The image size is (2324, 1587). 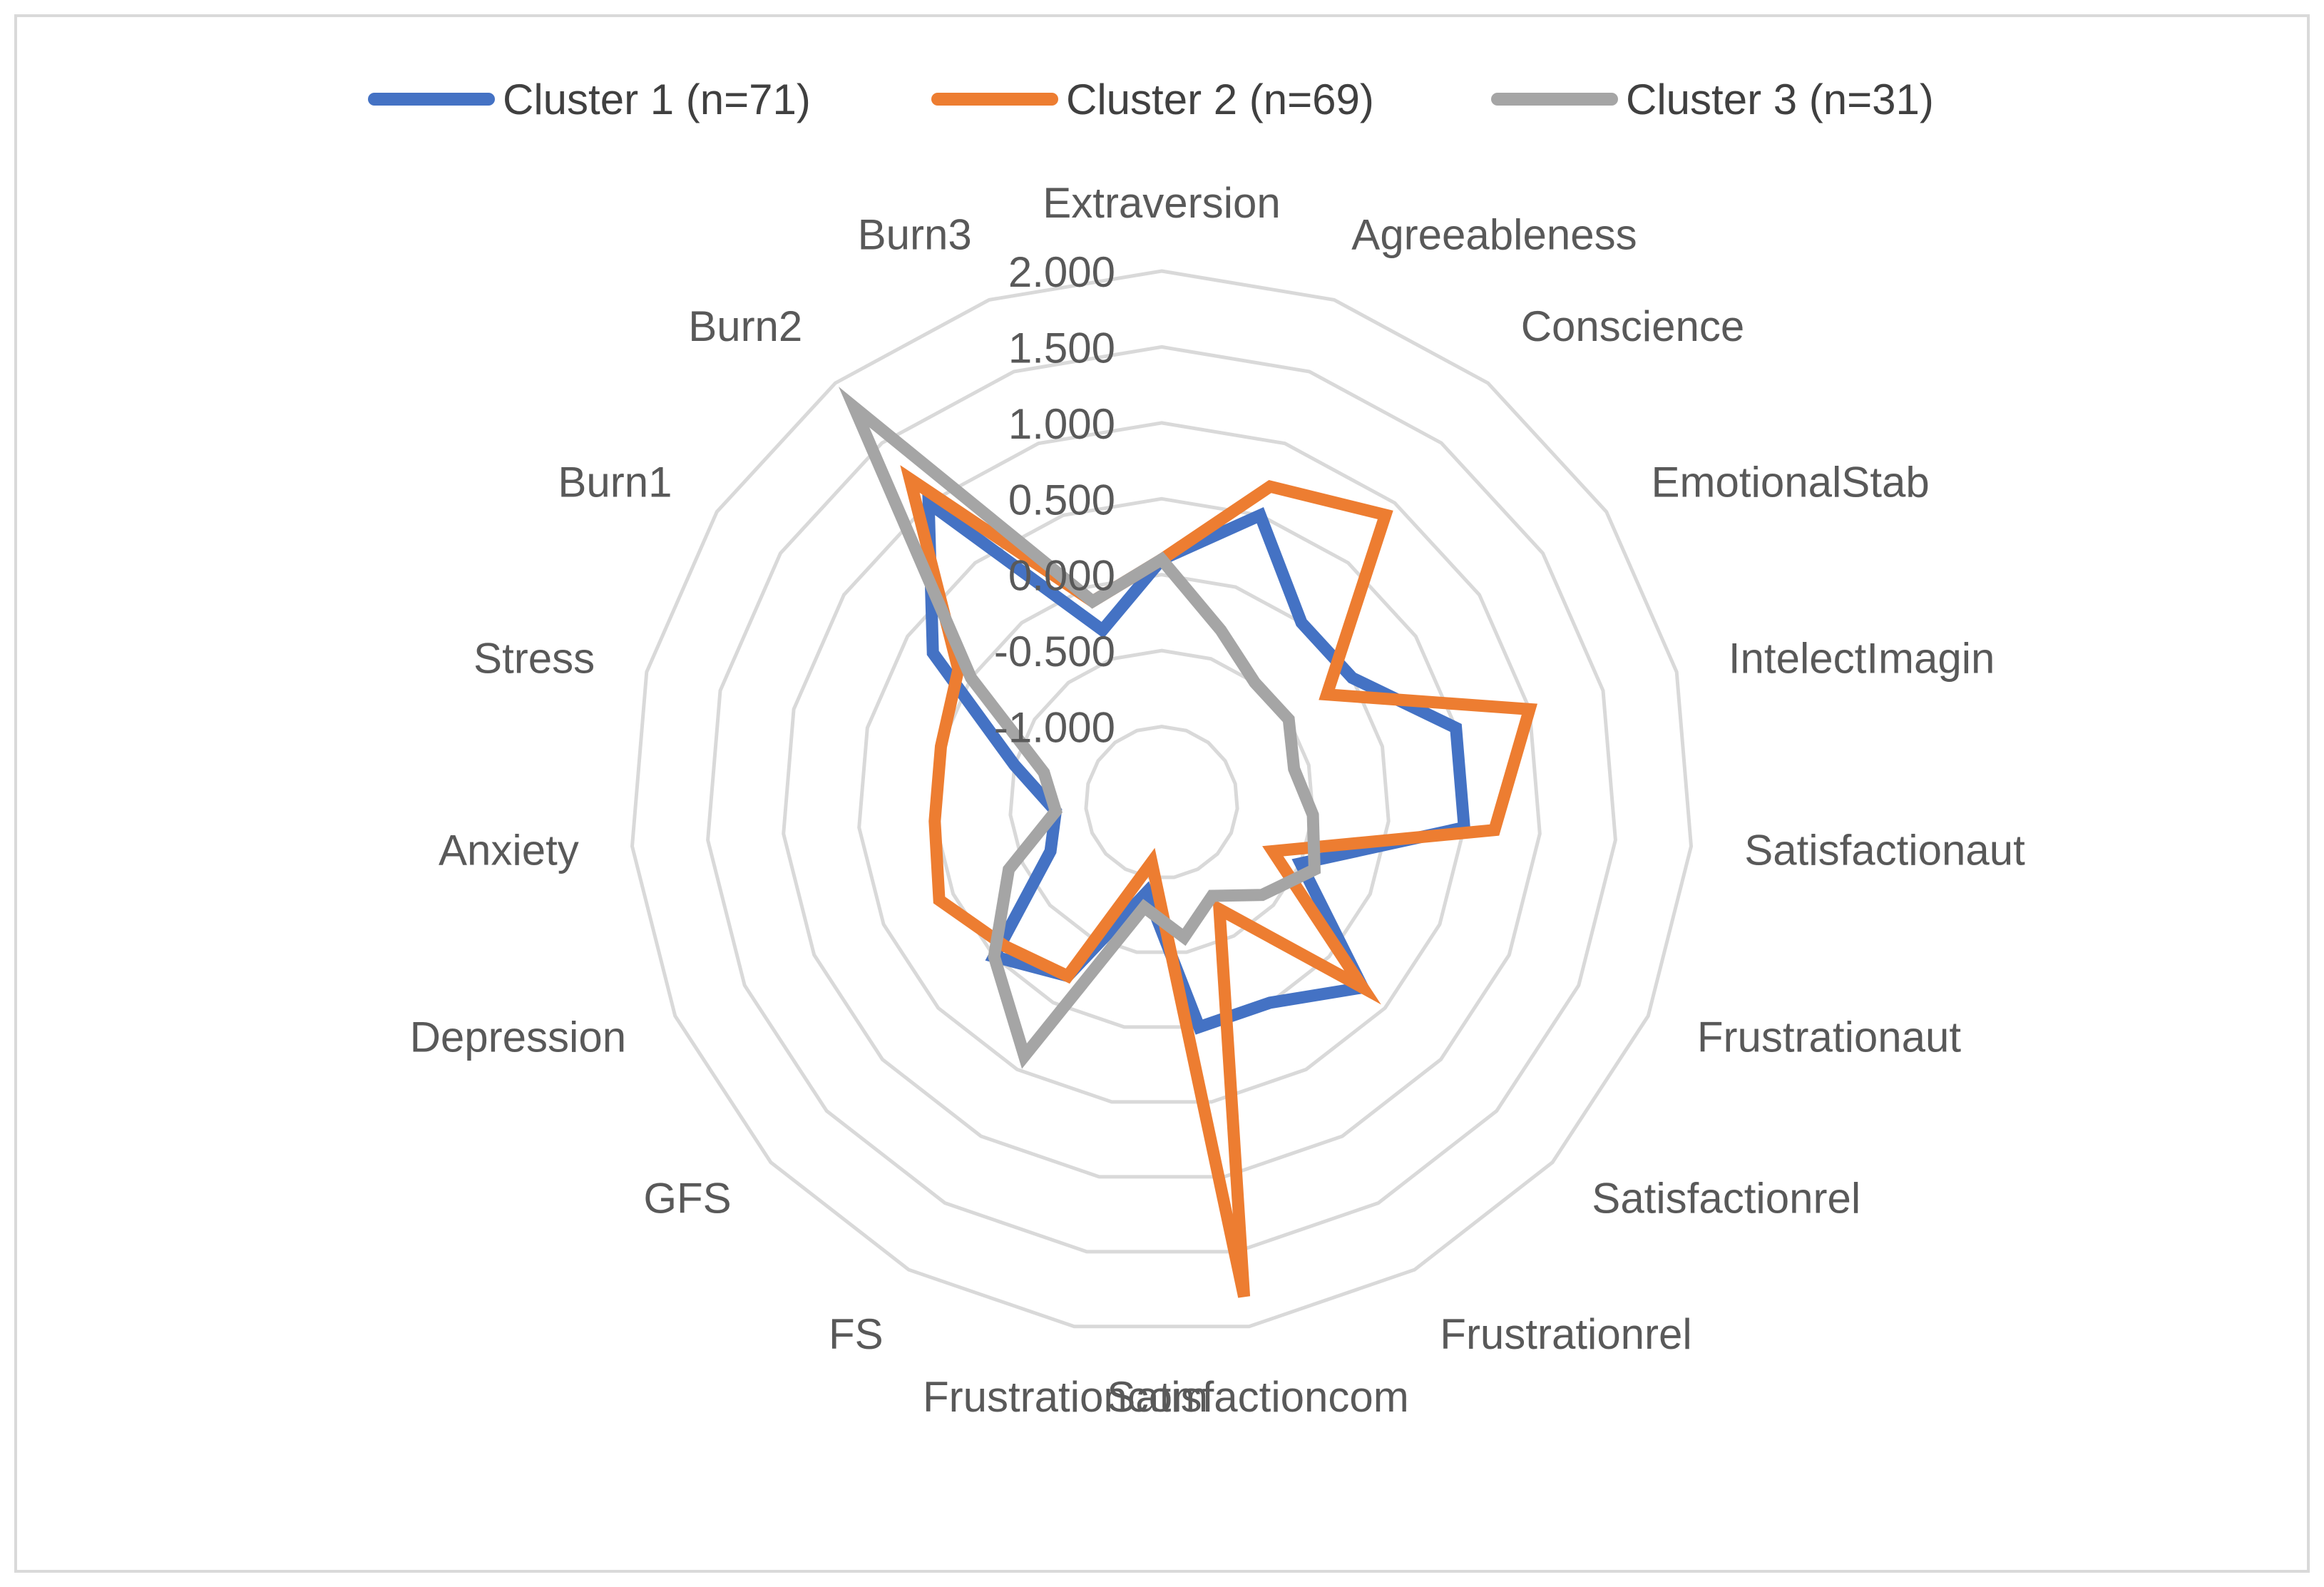 What do you see at coordinates (1862, 659) in the screenshot?
I see `category-label-intelectimagin: IntelectImagin` at bounding box center [1862, 659].